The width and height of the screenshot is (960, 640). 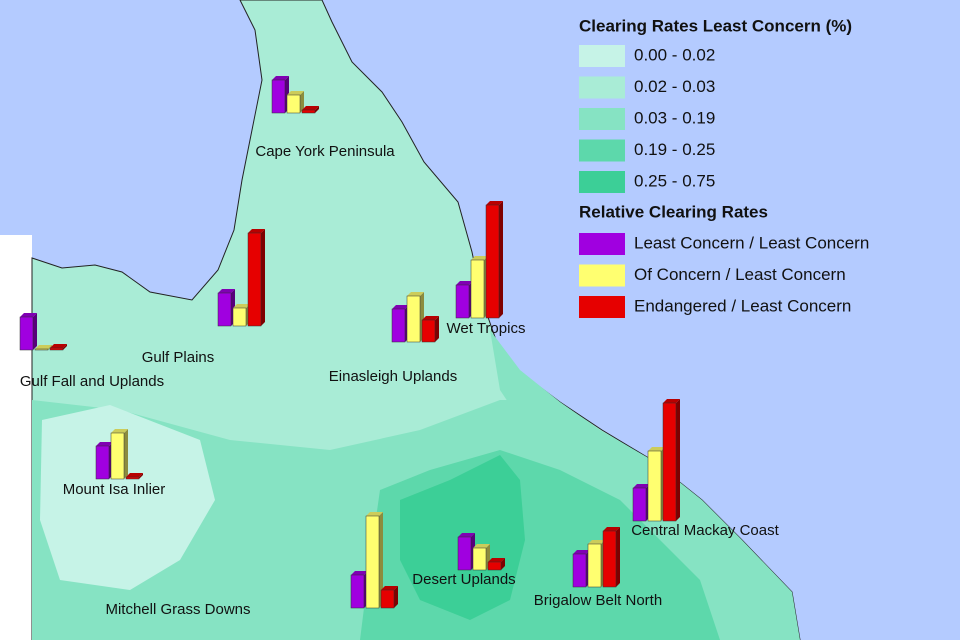 I want to click on legend-label: 0.25 - 0.75, so click(x=674, y=180).